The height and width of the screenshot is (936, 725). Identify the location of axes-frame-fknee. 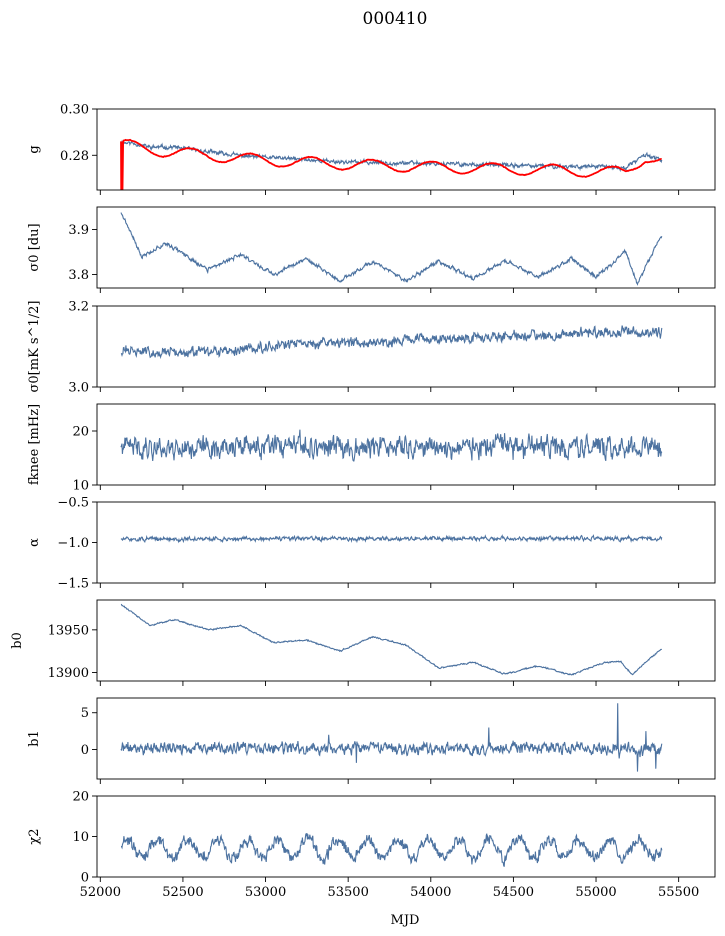
(406, 444).